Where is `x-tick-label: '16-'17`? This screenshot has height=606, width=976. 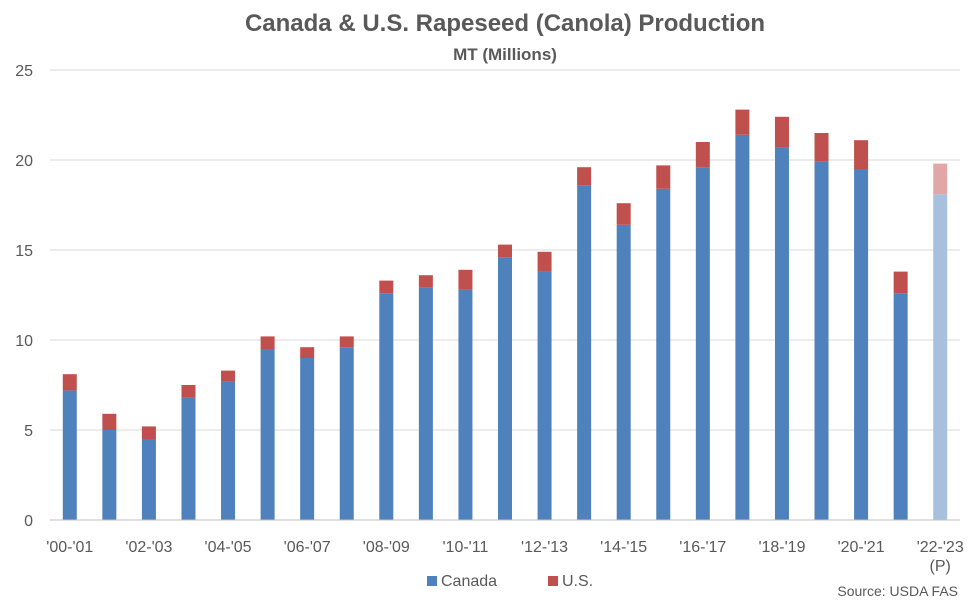 x-tick-label: '16-'17 is located at coordinates (702, 547).